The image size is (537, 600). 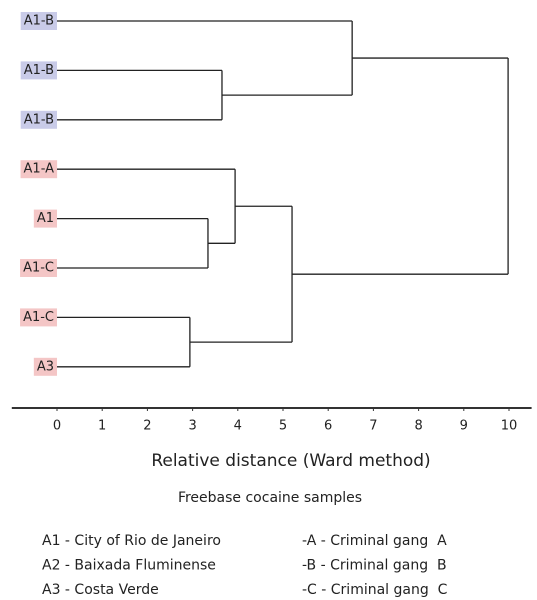 I want to click on x-tick-label: 3, so click(x=192, y=426).